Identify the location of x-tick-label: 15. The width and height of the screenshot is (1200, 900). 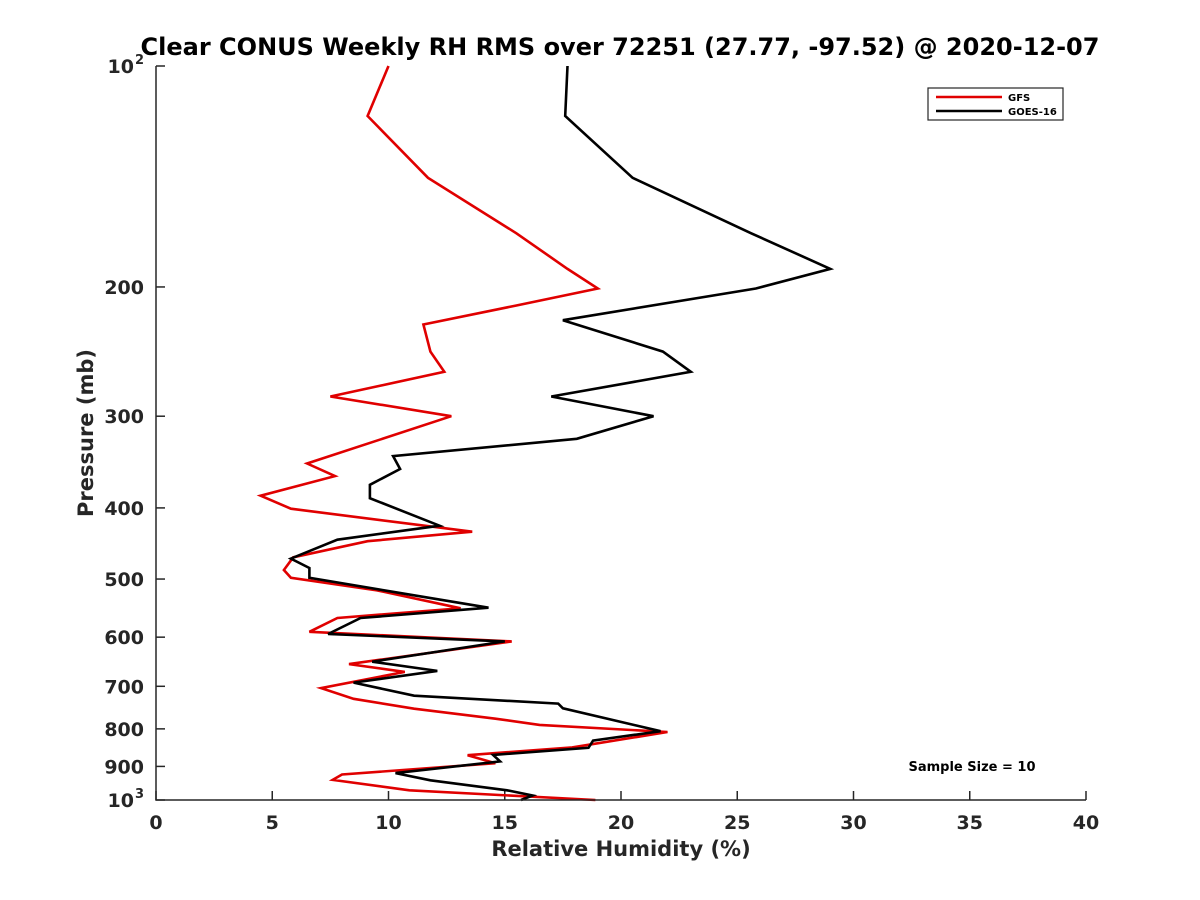
(505, 823).